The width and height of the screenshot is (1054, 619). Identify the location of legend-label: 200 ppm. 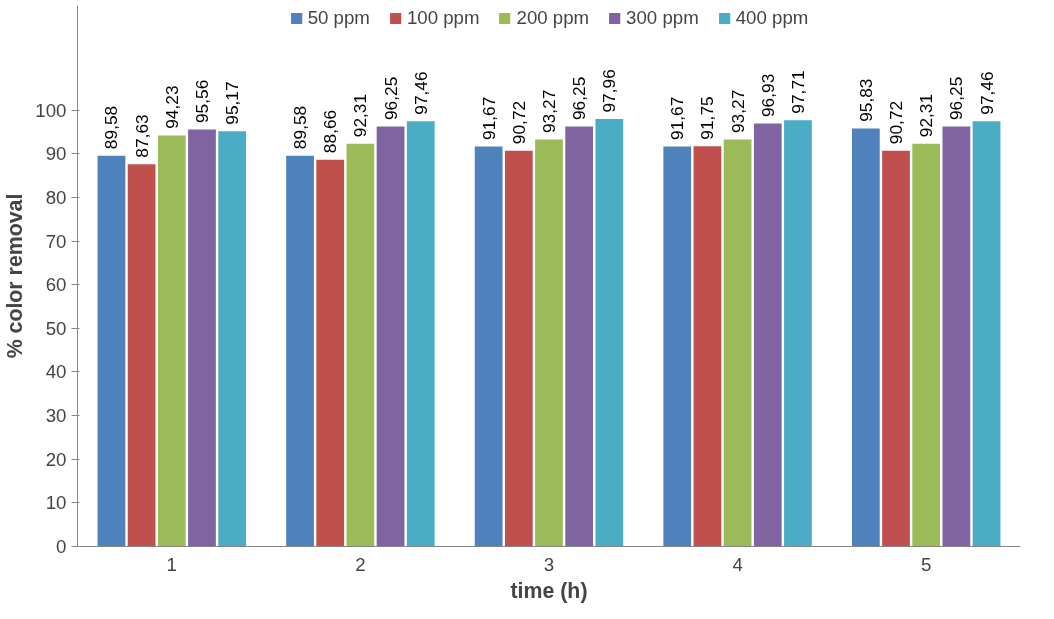
(553, 18).